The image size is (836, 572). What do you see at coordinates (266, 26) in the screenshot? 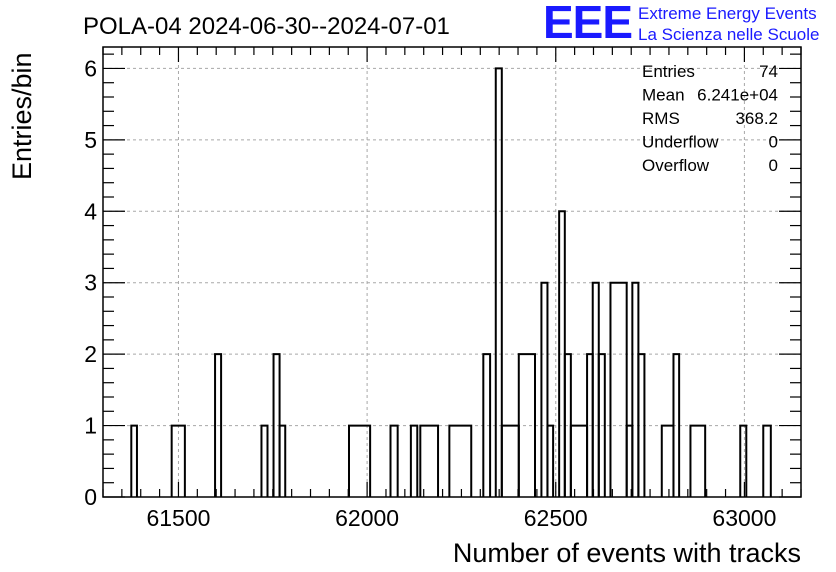
I see `chart-title: POLA-04 2024-06-30--2024-07-01` at bounding box center [266, 26].